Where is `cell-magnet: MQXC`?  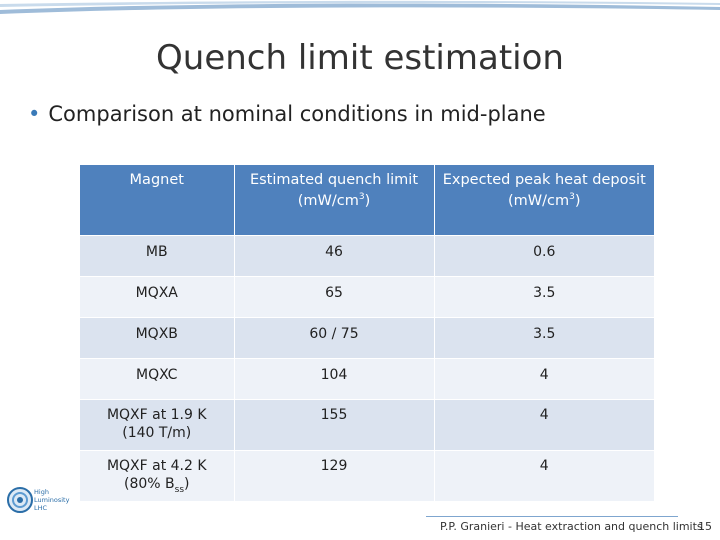
cell-magnet: MQXC is located at coordinates (157, 379).